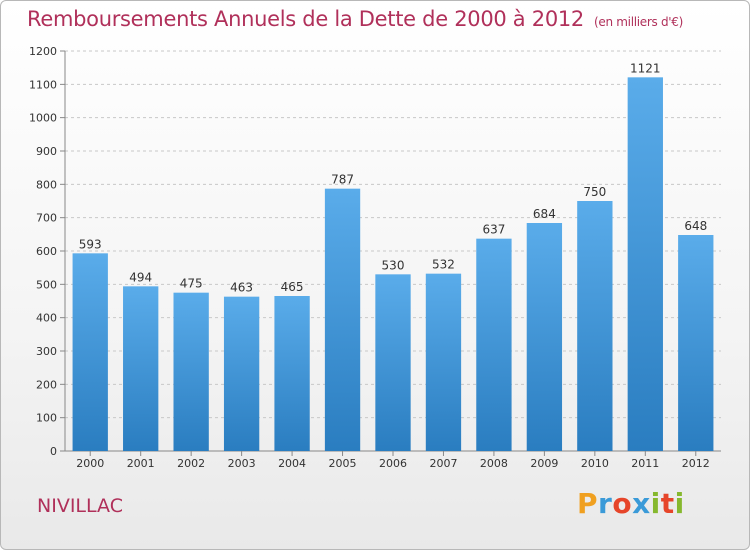  I want to click on y-tick-label: 500, so click(46, 284).